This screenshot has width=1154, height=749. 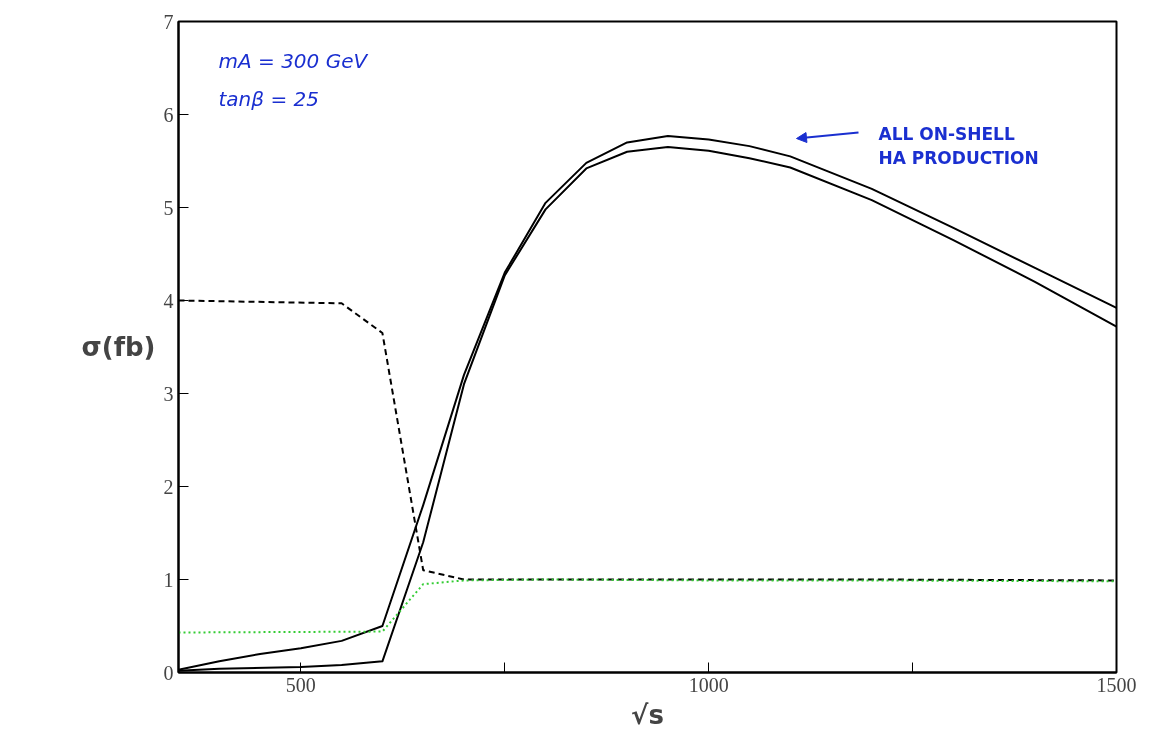 I want to click on y-axis-title: σ(fb), so click(x=118, y=347).